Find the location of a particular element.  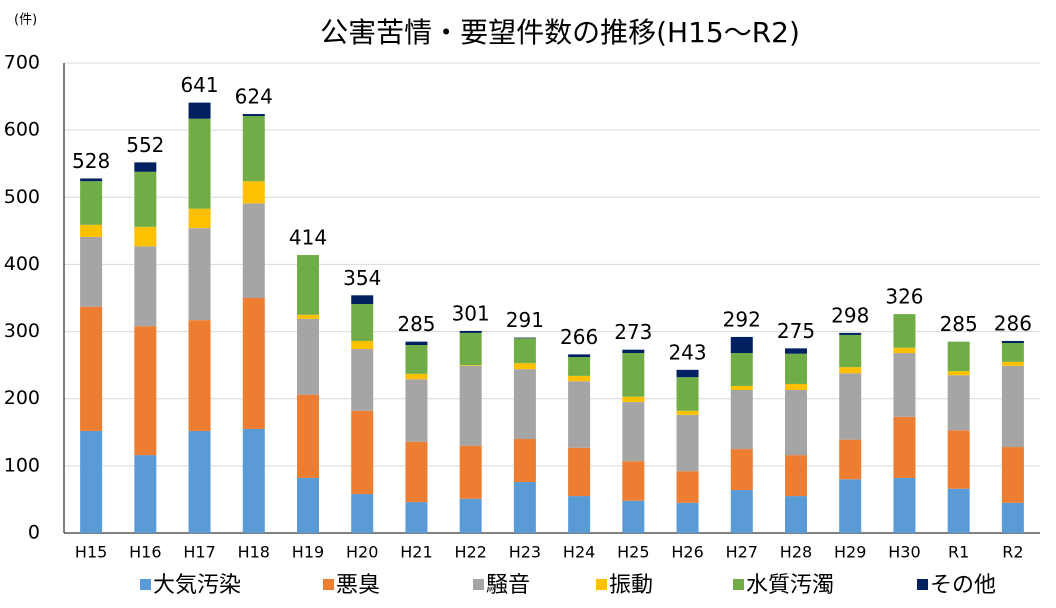

x-tick-label: H26 is located at coordinates (687, 552).